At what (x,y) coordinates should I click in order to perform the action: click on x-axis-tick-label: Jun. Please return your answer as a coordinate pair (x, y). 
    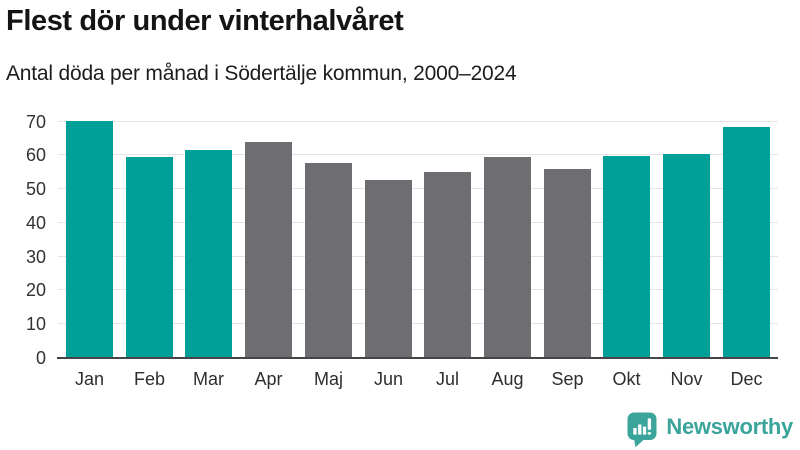
    Looking at the image, I should click on (388, 379).